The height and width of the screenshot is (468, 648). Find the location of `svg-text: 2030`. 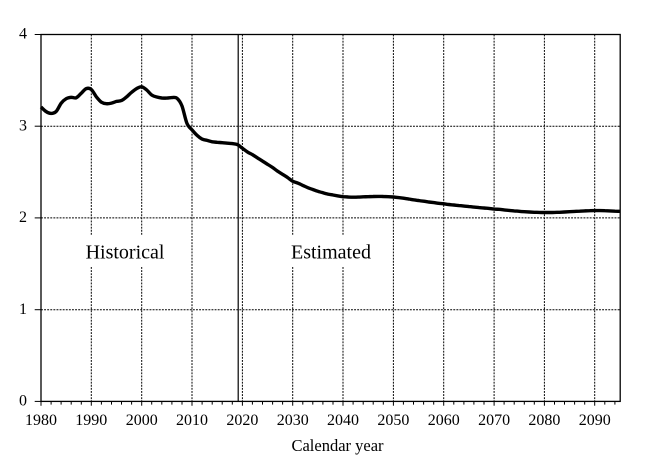

svg-text: 2030 is located at coordinates (293, 420).